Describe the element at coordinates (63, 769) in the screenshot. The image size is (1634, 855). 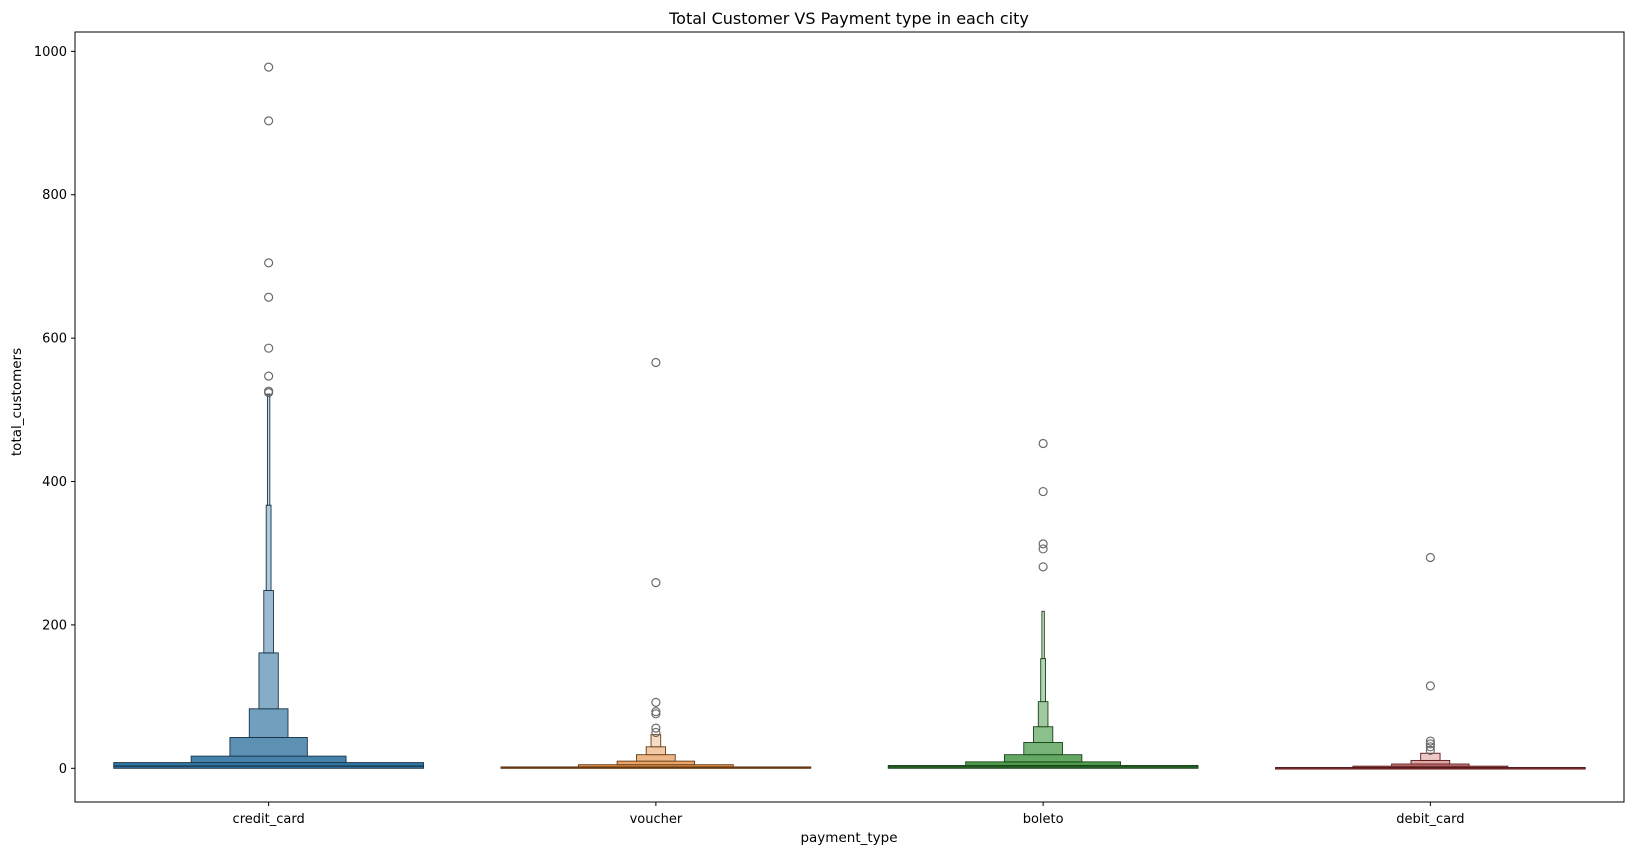
I see `y-tick-label: 0` at that location.